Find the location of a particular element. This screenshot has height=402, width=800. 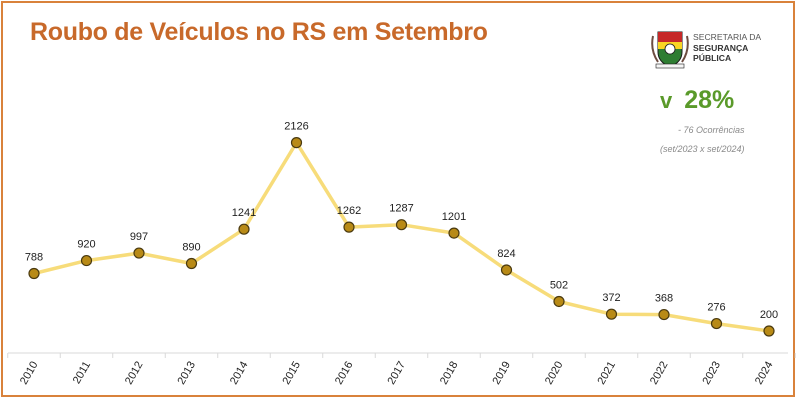

x-tick-label: 2019 is located at coordinates (501, 373).